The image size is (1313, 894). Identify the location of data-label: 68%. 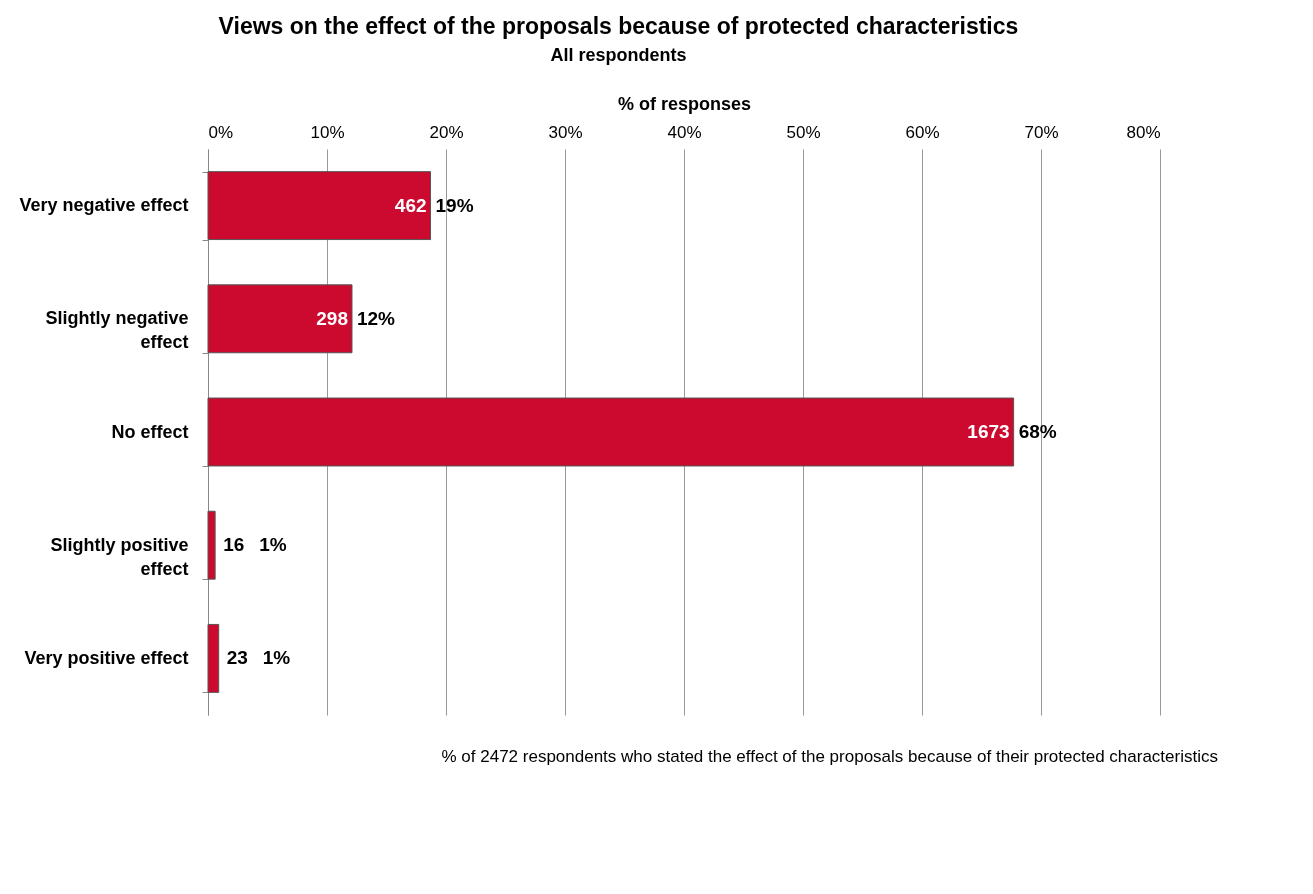
(1037, 431).